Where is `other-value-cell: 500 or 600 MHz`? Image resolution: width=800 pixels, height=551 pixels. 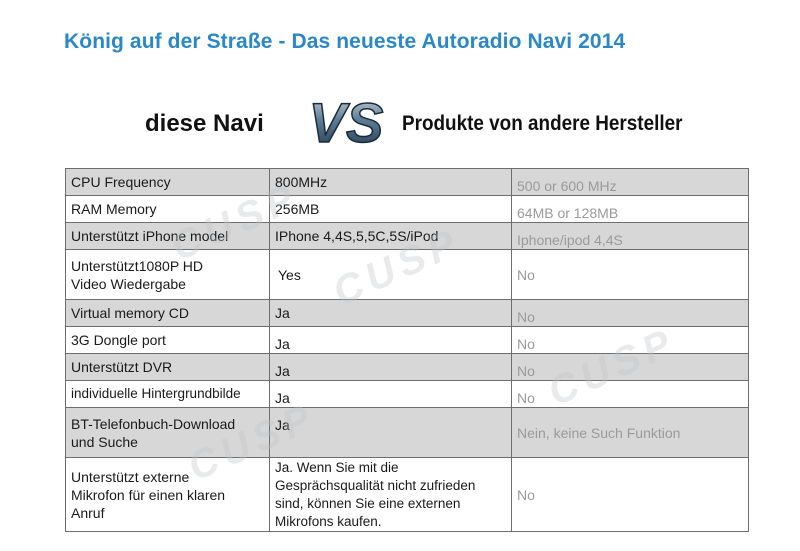
other-value-cell: 500 or 600 MHz is located at coordinates (630, 182).